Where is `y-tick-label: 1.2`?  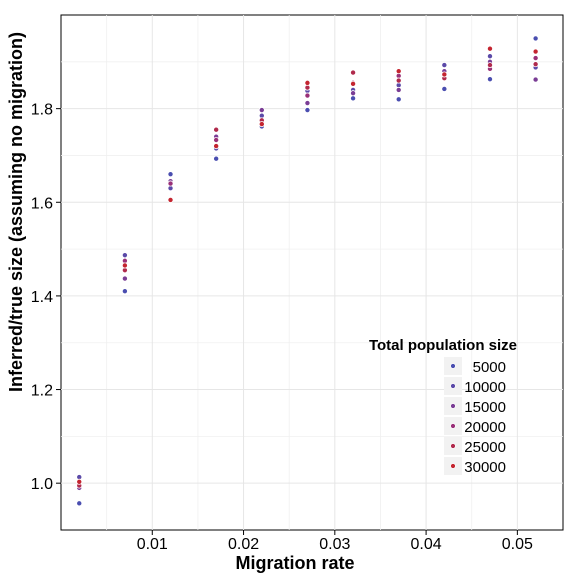 y-tick-label: 1.2 is located at coordinates (42, 391).